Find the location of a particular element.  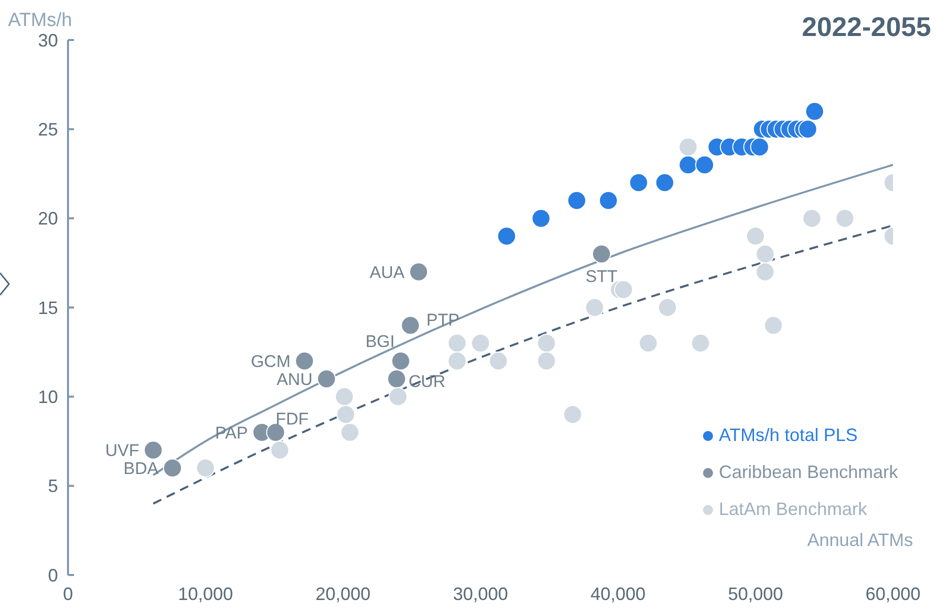

y-tick-label: 0 is located at coordinates (53, 575).